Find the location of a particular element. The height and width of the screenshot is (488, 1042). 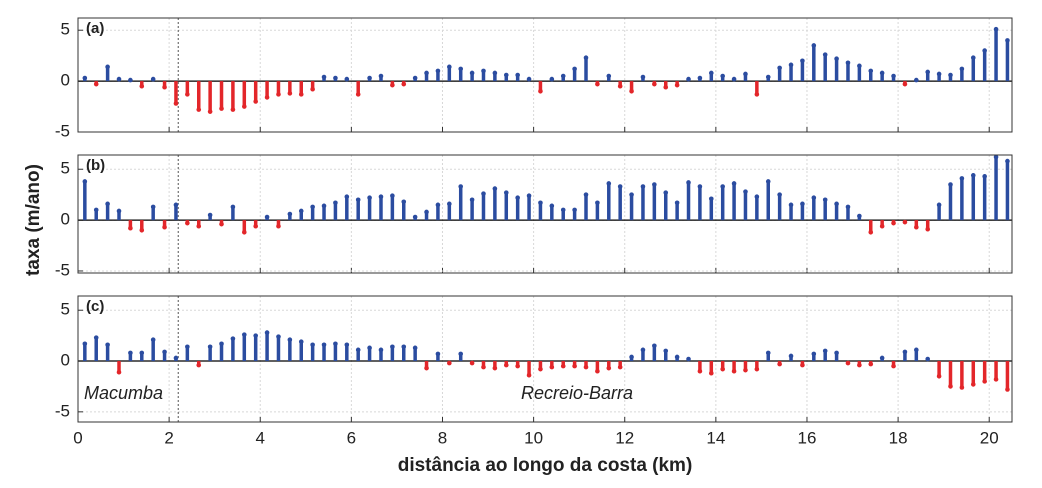

panel-label: (a) is located at coordinates (95, 28).